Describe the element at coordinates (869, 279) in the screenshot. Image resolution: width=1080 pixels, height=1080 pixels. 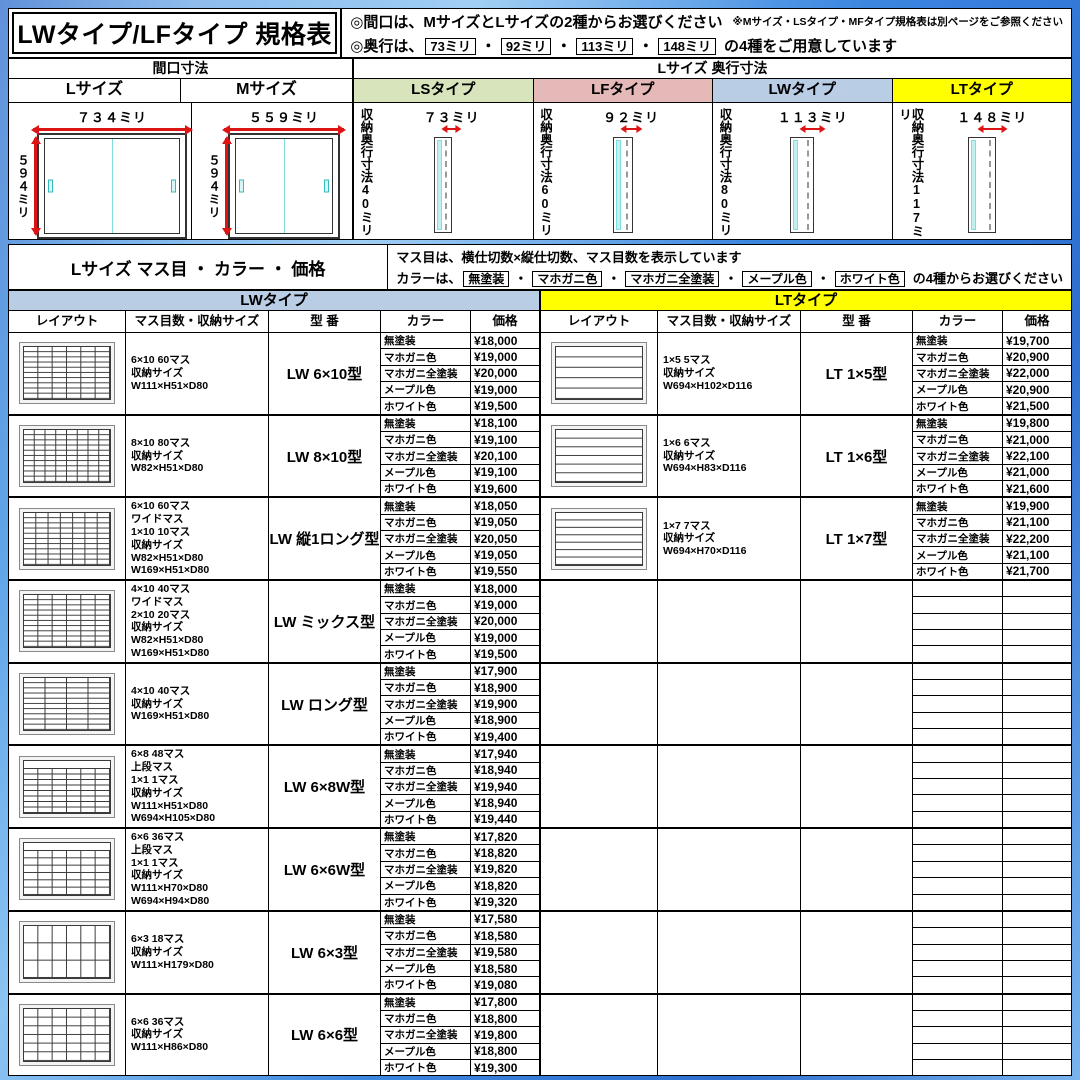
I see `option-box: ホワイト色` at that location.